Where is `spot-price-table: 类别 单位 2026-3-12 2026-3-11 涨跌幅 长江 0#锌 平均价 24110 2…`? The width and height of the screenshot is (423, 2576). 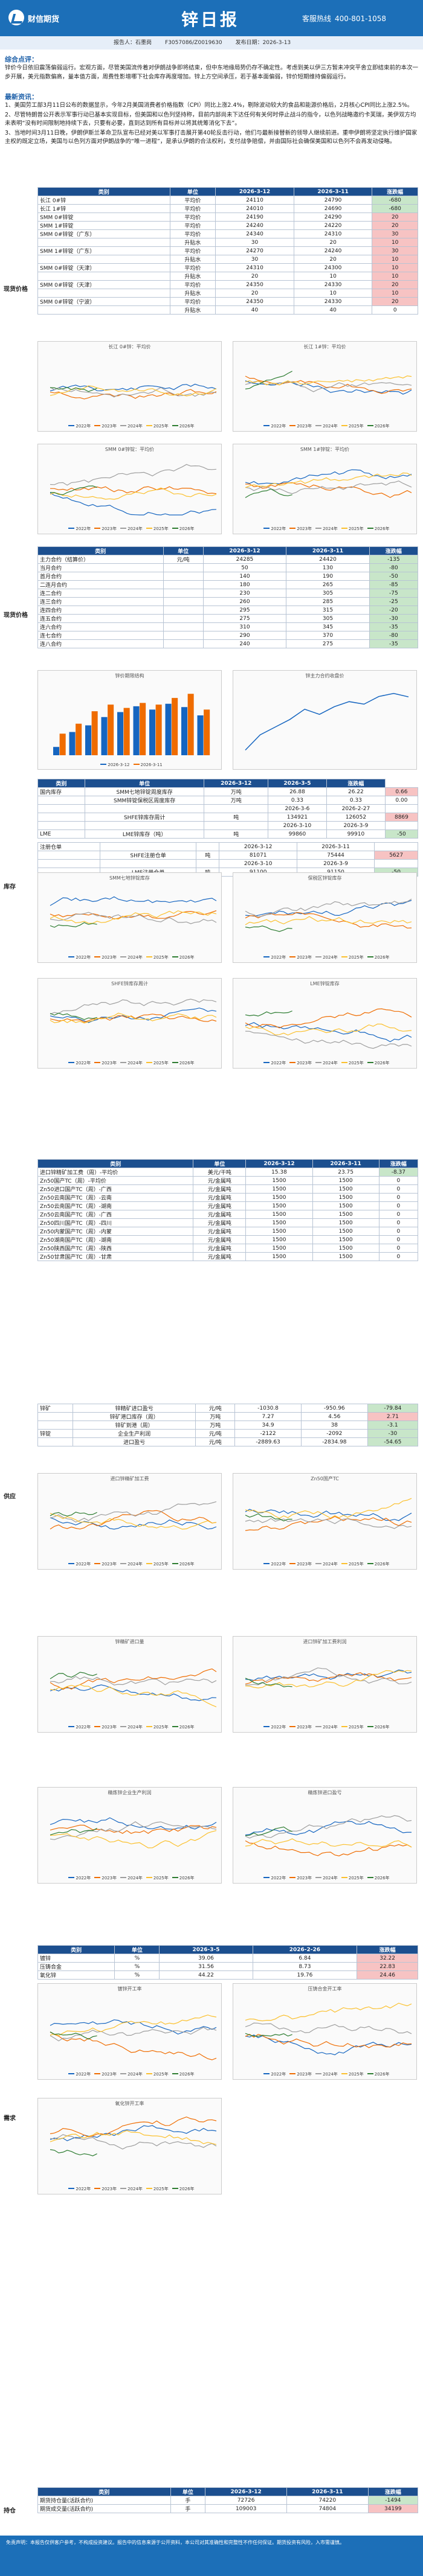 spot-price-table: 类别 单位 2026-3-12 2026-3-11 涨跌幅 长江 0#锌 平均价 24110 2… is located at coordinates (227, 251).